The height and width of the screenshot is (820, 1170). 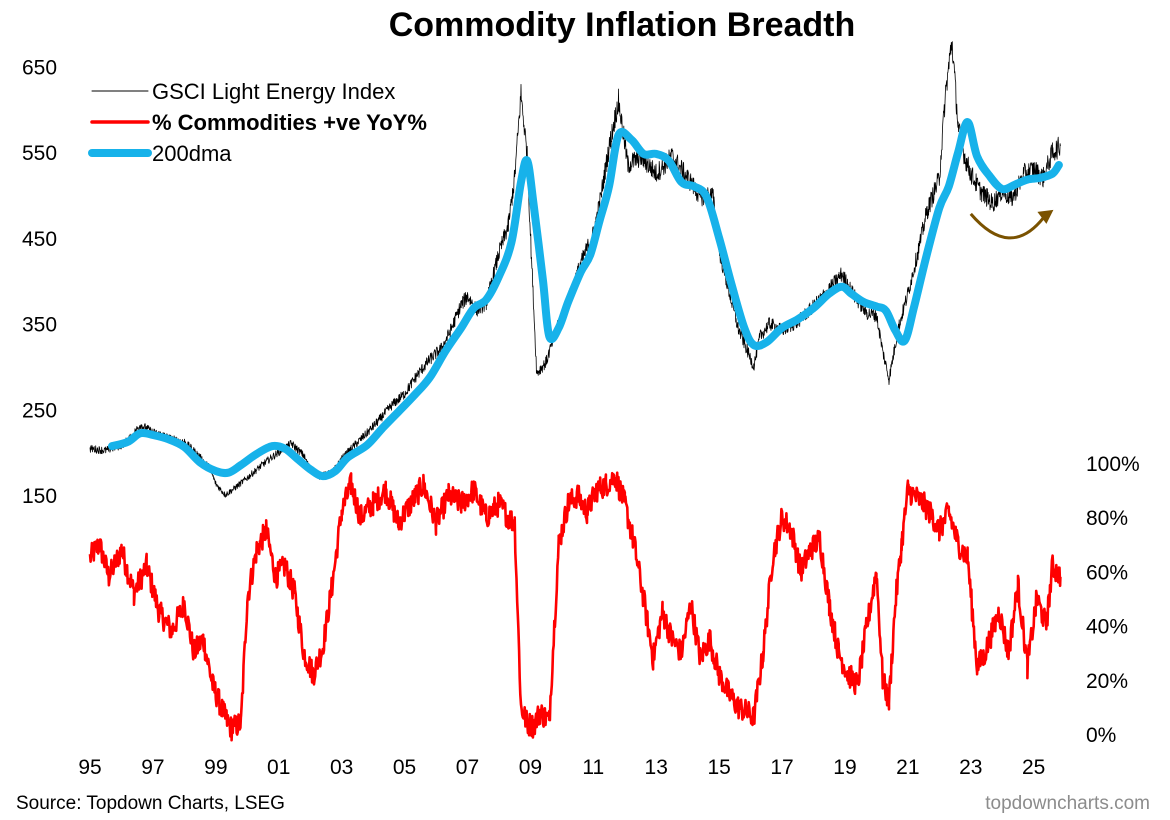 What do you see at coordinates (1113, 464) in the screenshot?
I see `right-tick-label: 100%` at bounding box center [1113, 464].